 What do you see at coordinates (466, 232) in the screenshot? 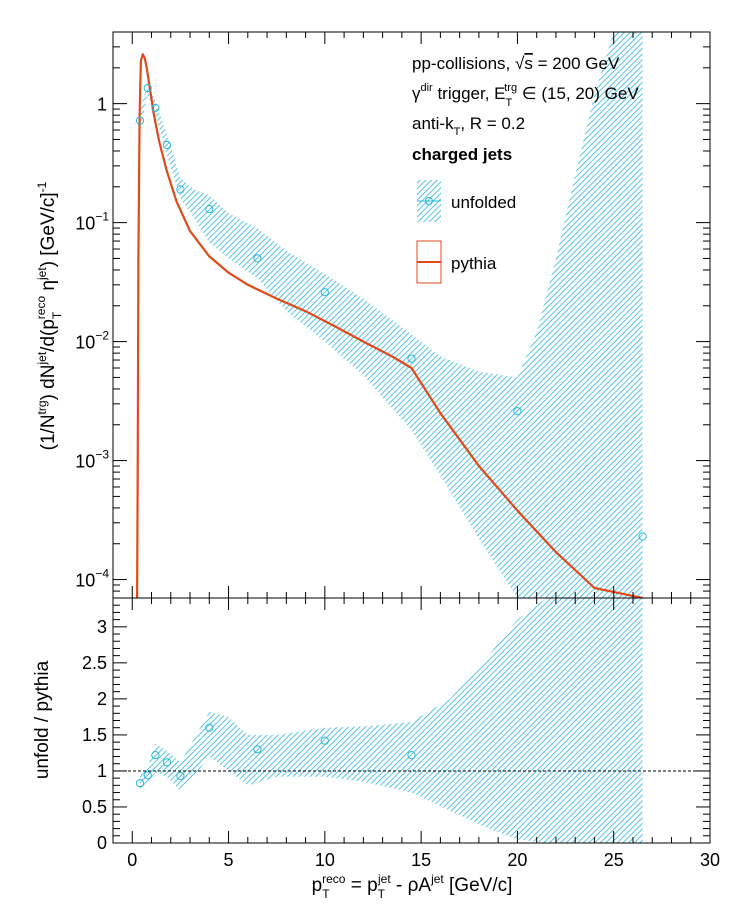
I see `legend: unfolded pythia` at bounding box center [466, 232].